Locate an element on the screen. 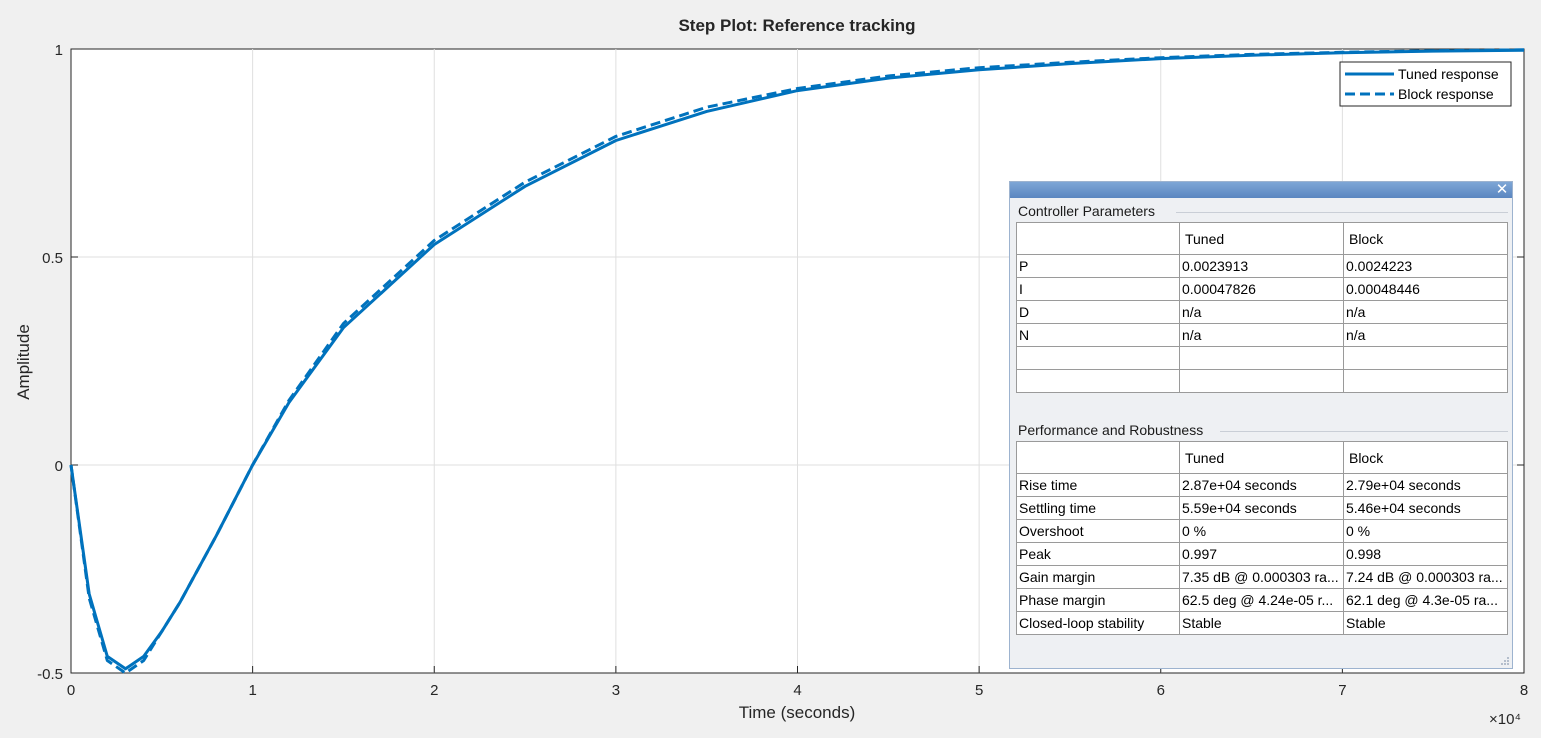 Image resolution: width=1541 pixels, height=738 pixels. value-cell: 0.0024223 is located at coordinates (1425, 266).